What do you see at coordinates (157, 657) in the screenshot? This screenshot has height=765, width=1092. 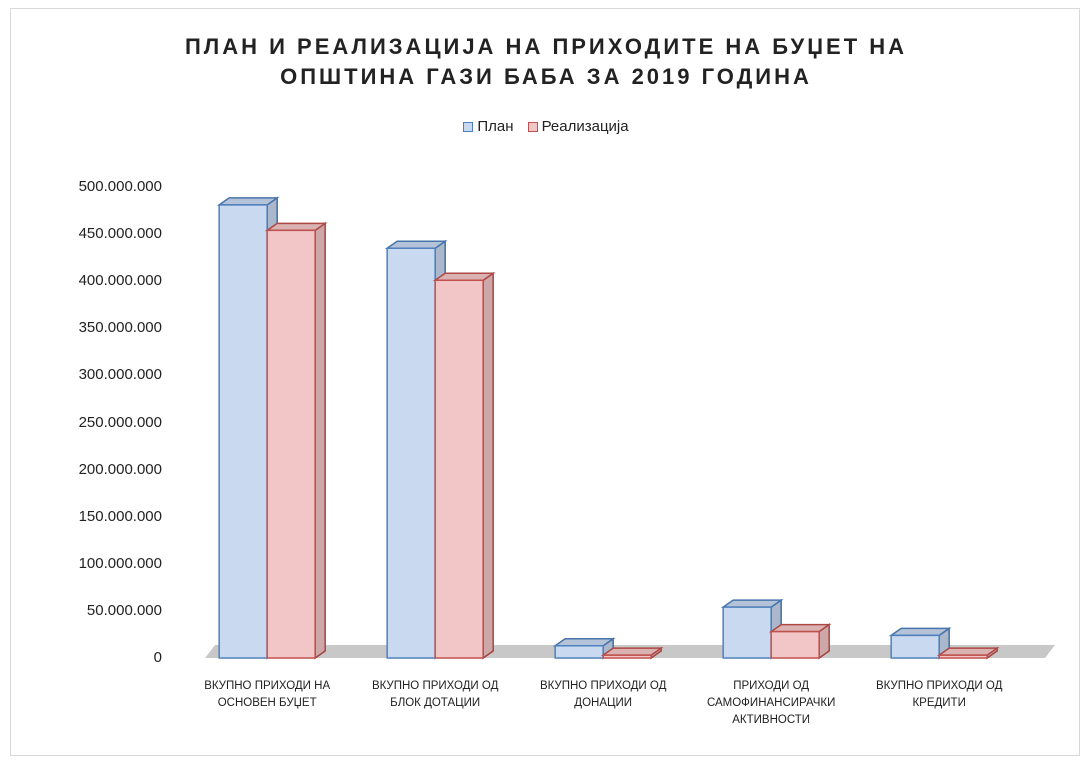 I see `y-tick-label: 0` at bounding box center [157, 657].